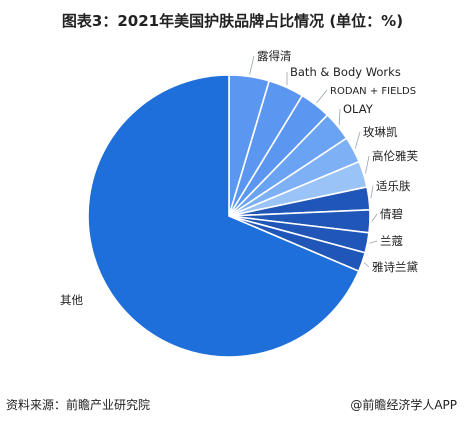  I want to click on slice-label-8: 兰蔻, so click(391, 241).